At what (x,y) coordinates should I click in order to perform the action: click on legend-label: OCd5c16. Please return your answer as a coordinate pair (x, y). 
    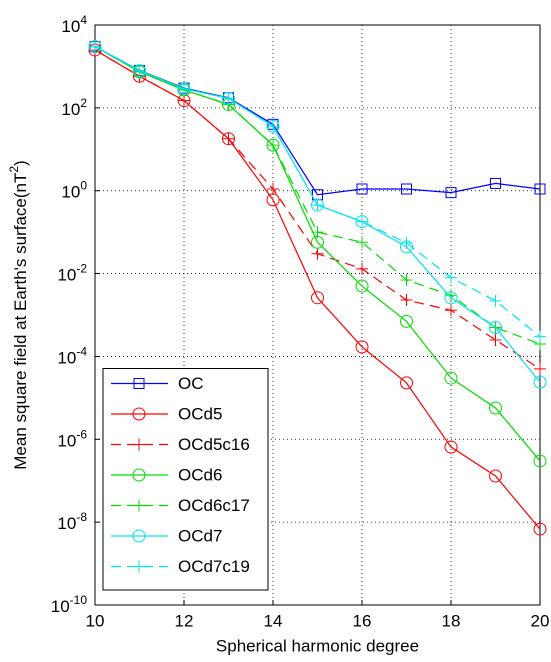
    Looking at the image, I should click on (214, 444).